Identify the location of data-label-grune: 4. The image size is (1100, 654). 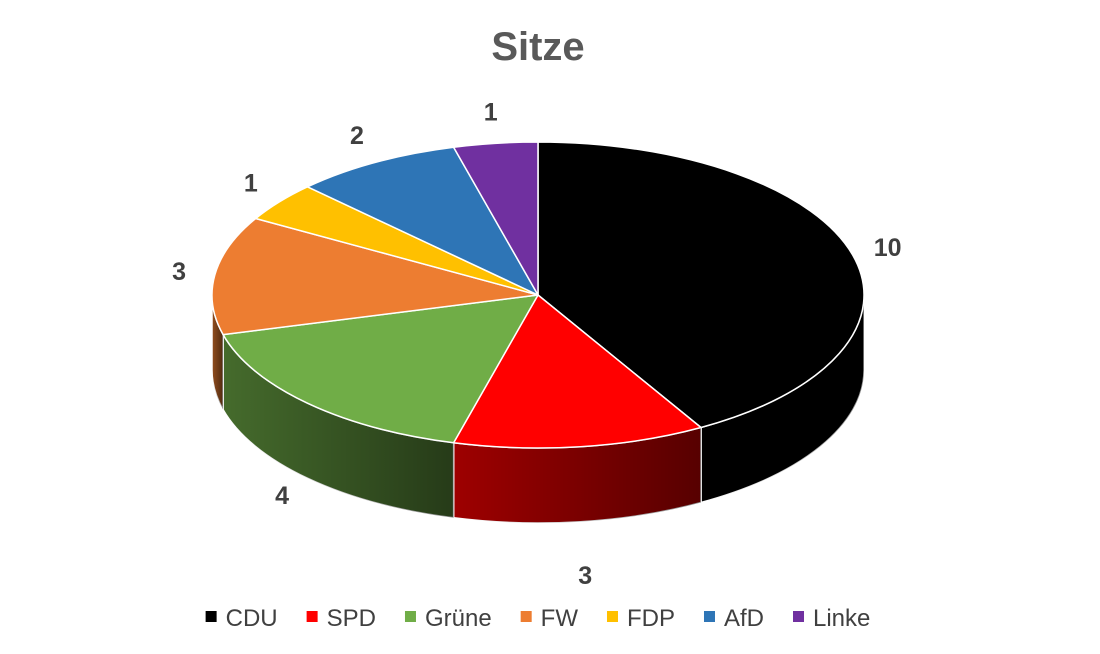
(282, 496).